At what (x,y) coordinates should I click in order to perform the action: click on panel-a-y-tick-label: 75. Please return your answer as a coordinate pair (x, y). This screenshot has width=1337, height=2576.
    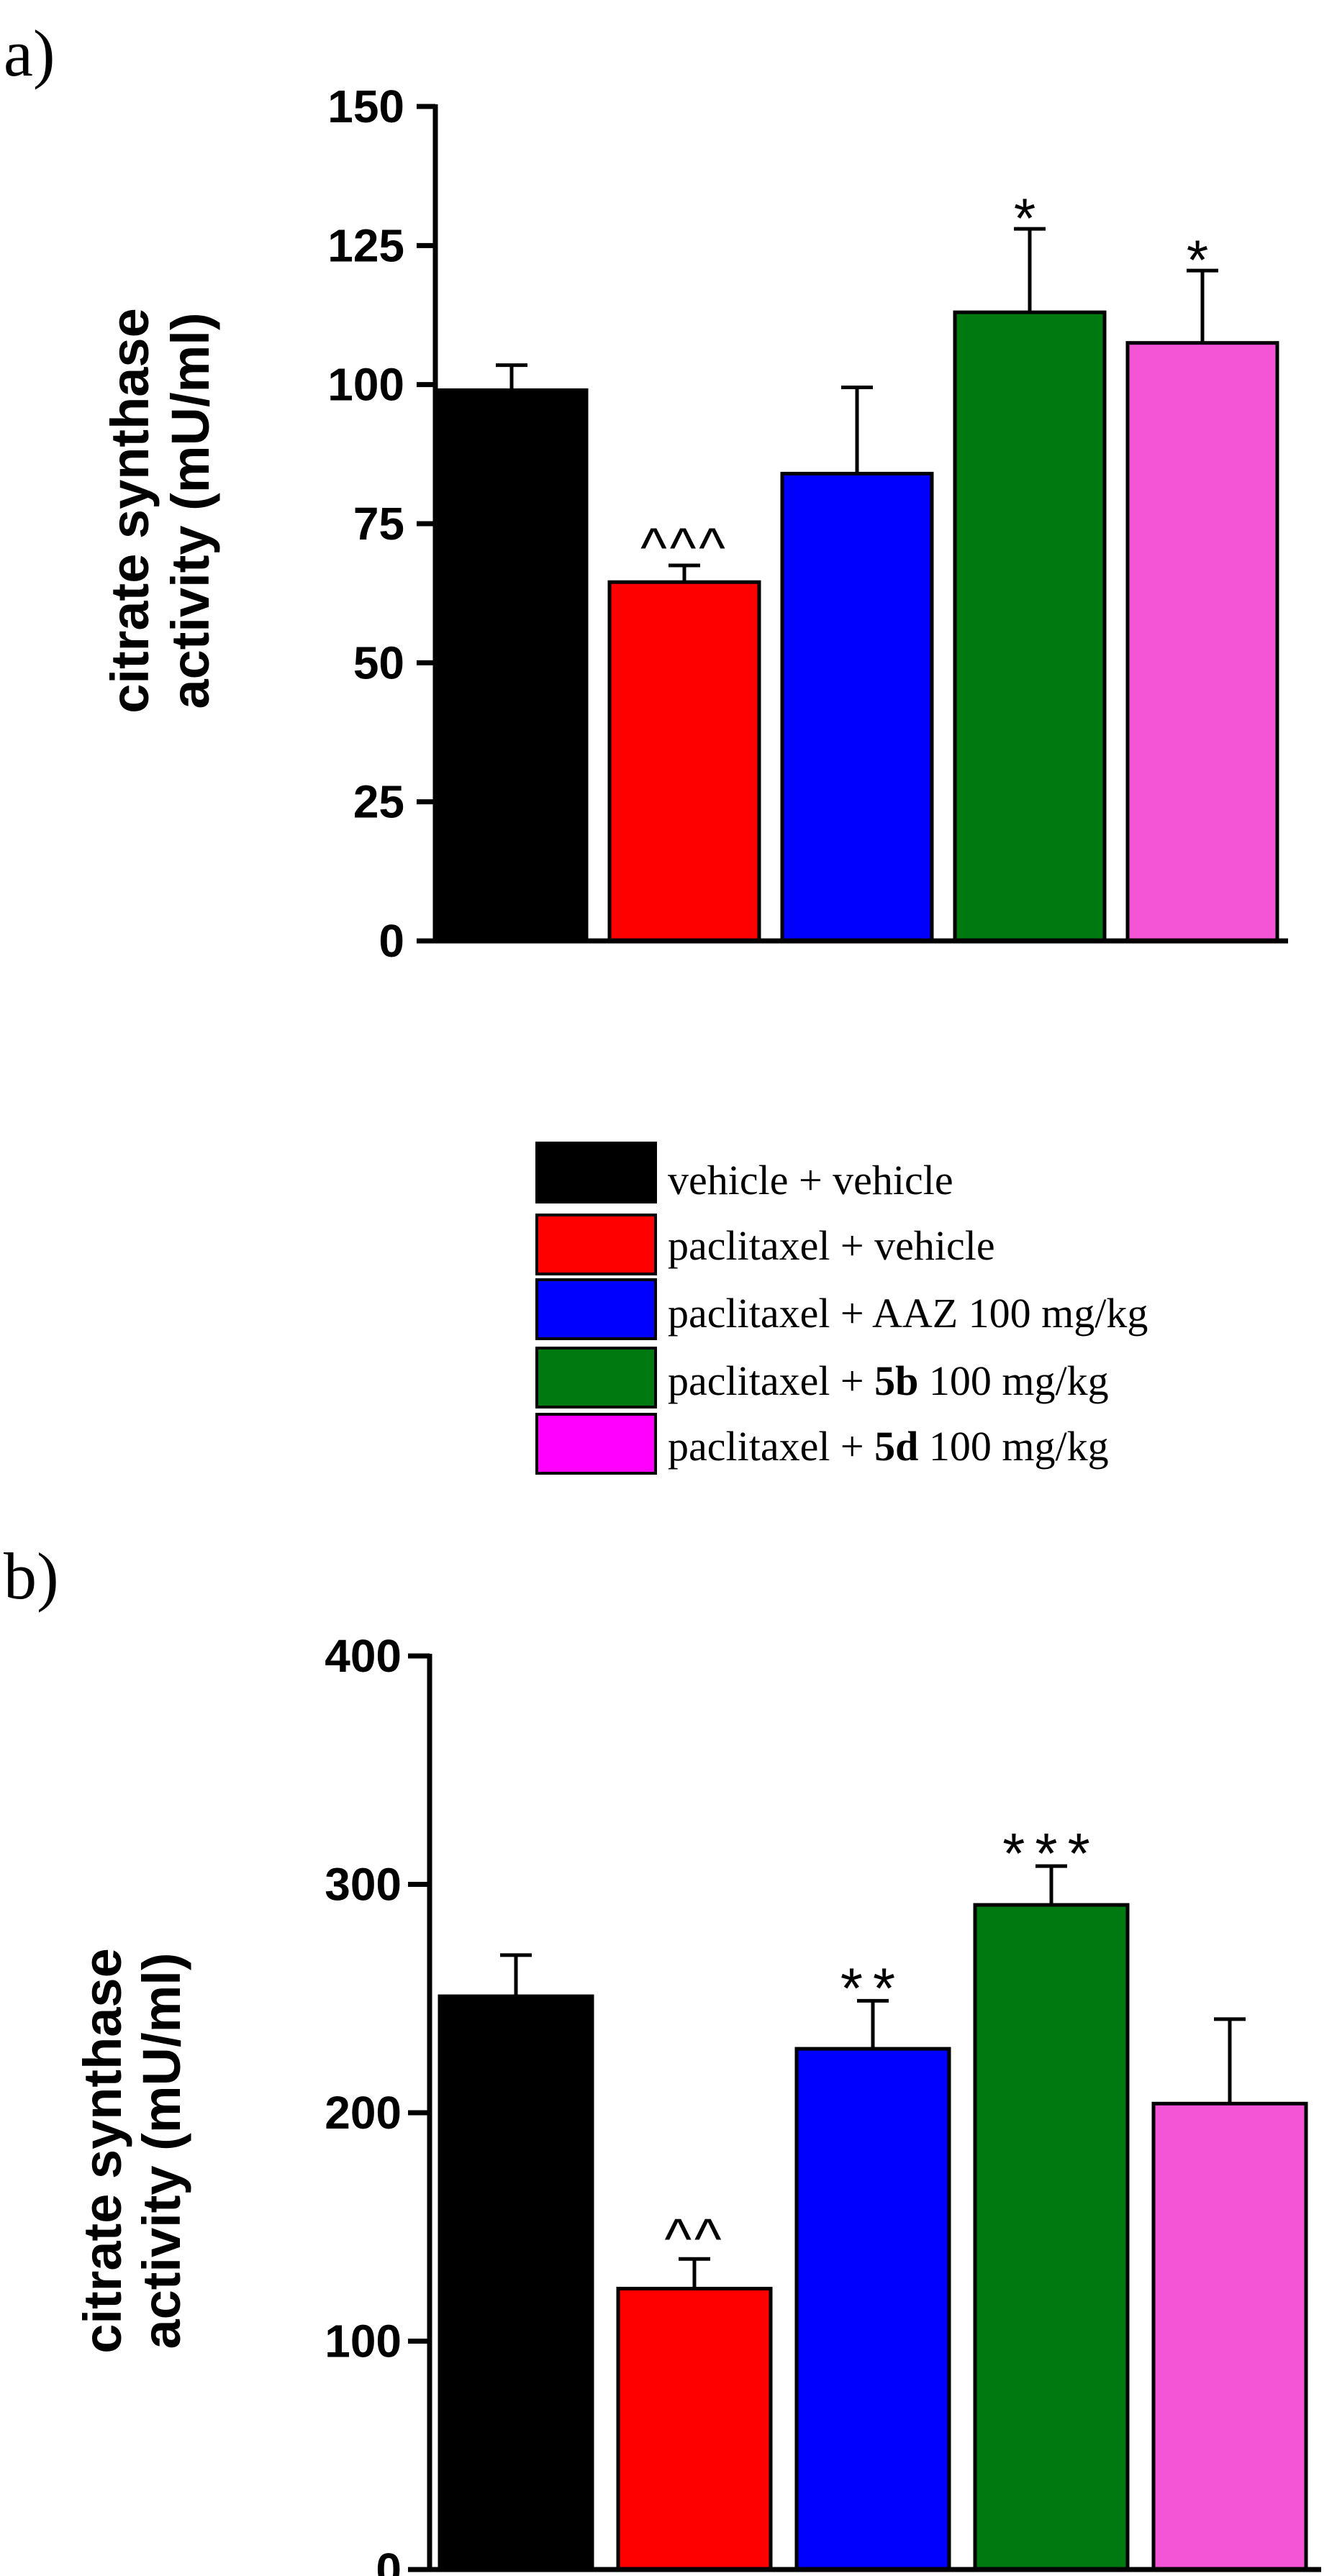
    Looking at the image, I should click on (378, 524).